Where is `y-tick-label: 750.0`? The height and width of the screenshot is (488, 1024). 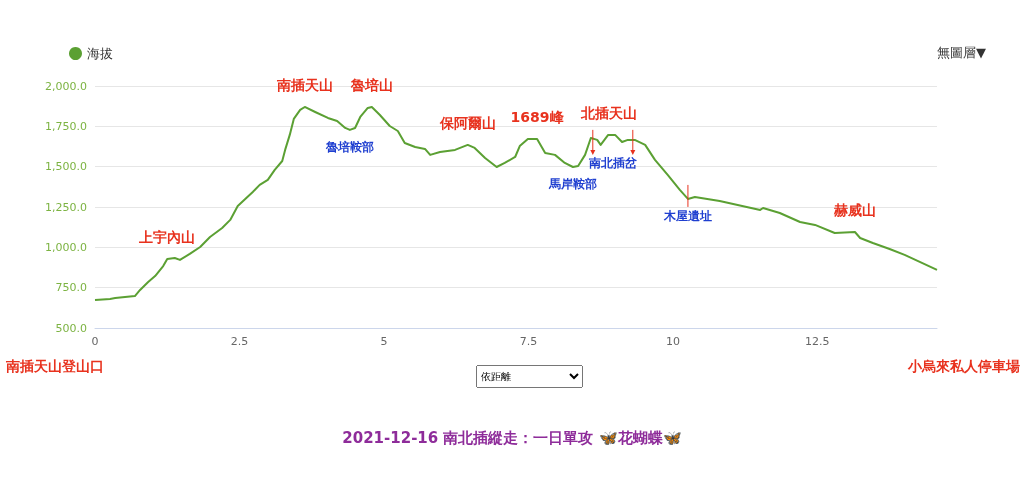
y-tick-label: 750.0 is located at coordinates (71, 288).